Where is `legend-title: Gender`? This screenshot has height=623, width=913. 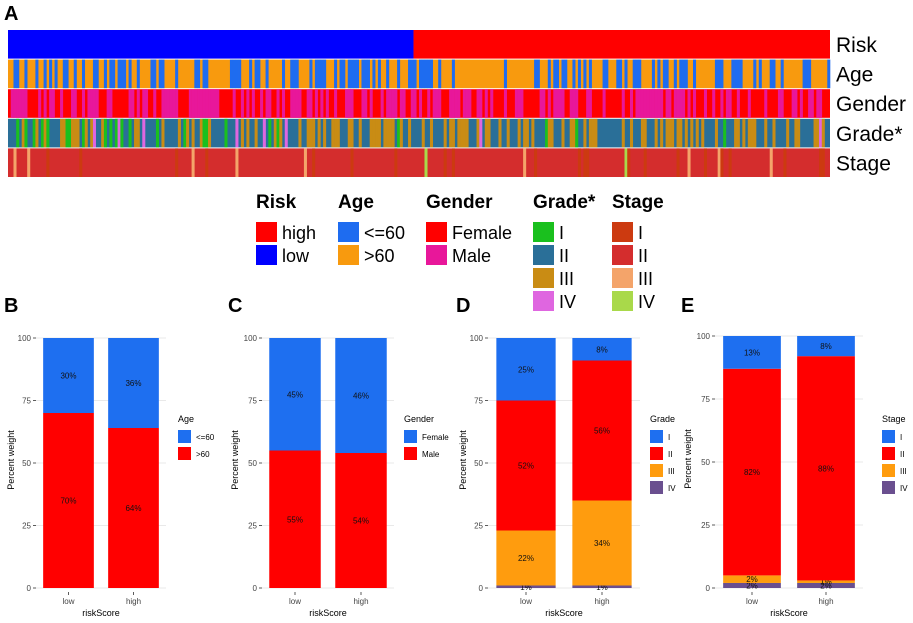 legend-title: Gender is located at coordinates (459, 202).